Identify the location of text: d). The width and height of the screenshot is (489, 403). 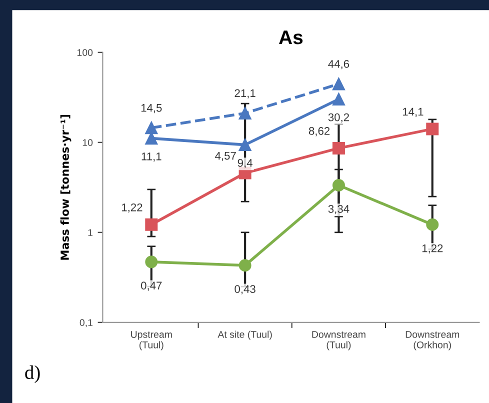
(32, 374).